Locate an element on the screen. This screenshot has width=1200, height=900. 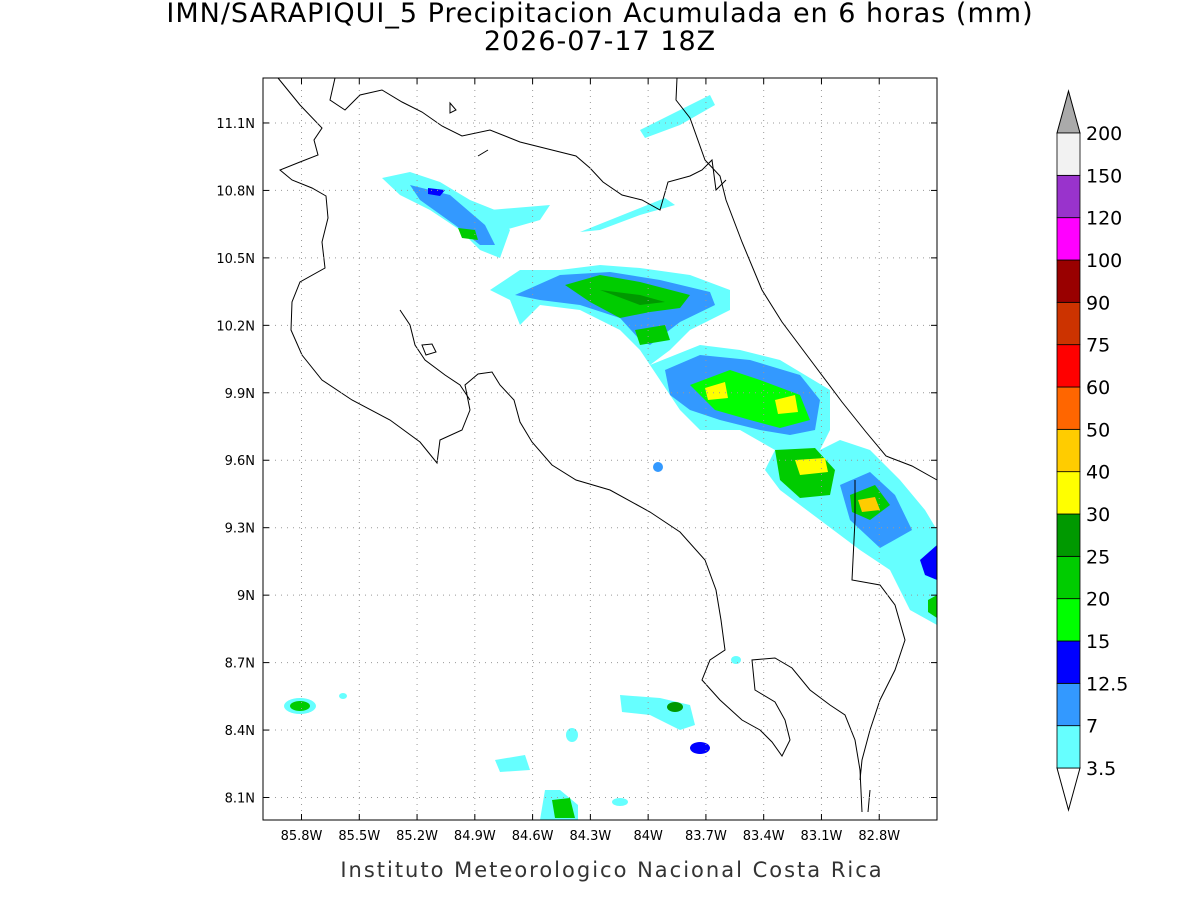
colorbar-label: 75 is located at coordinates (1098, 346).